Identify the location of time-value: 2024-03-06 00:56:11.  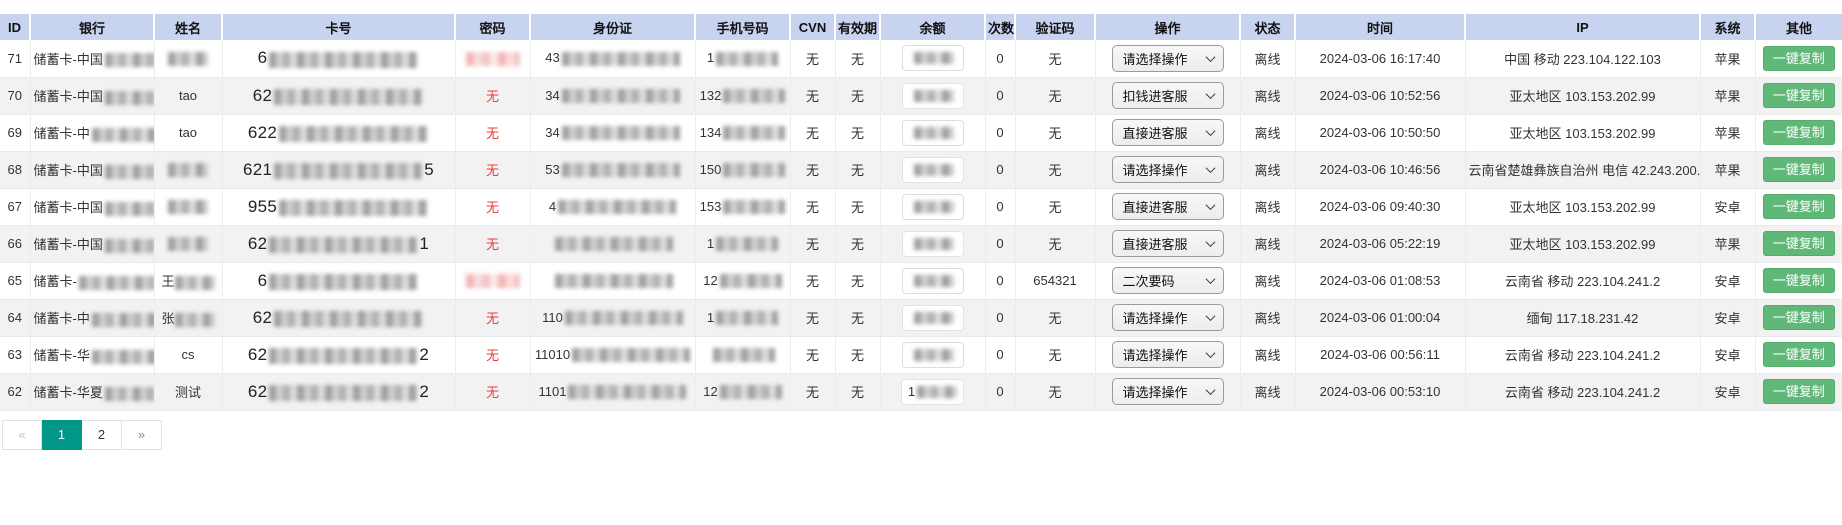
(1380, 354).